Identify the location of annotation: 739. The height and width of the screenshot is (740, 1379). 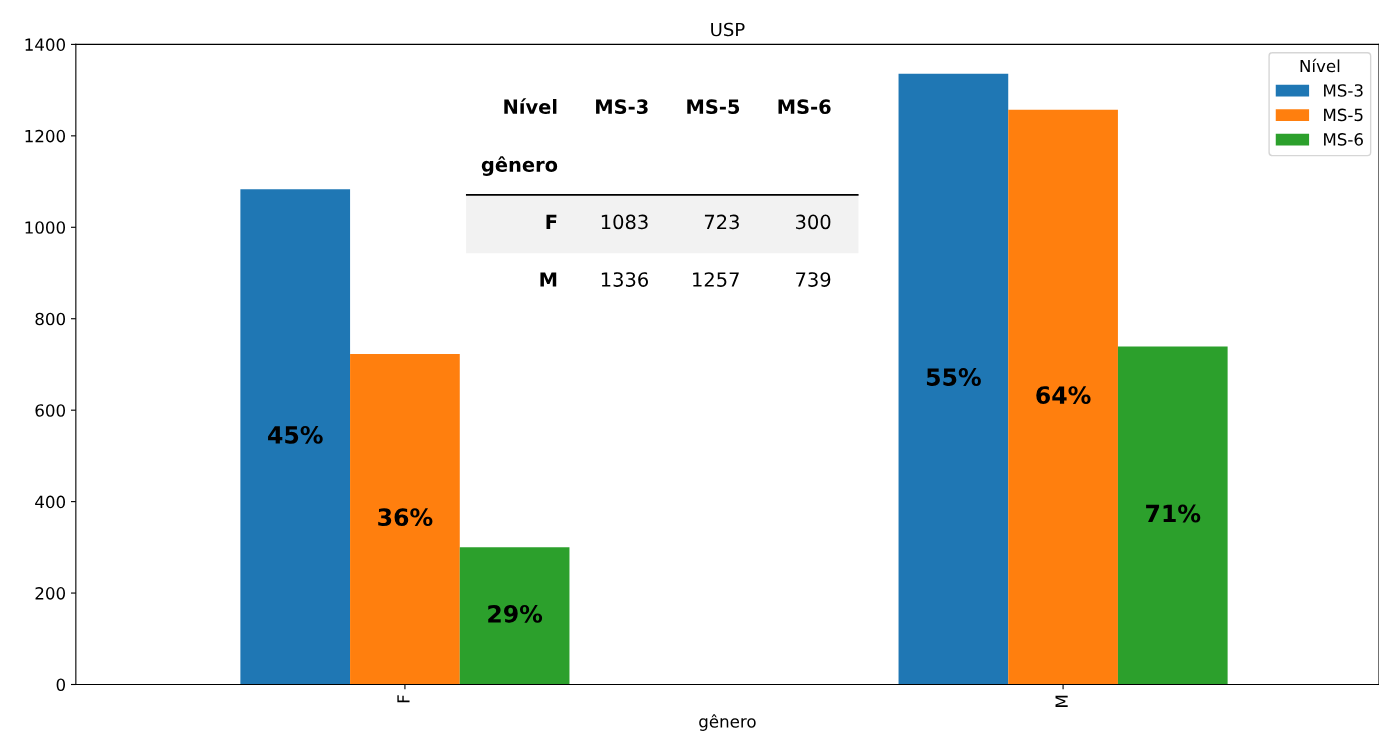
(813, 279).